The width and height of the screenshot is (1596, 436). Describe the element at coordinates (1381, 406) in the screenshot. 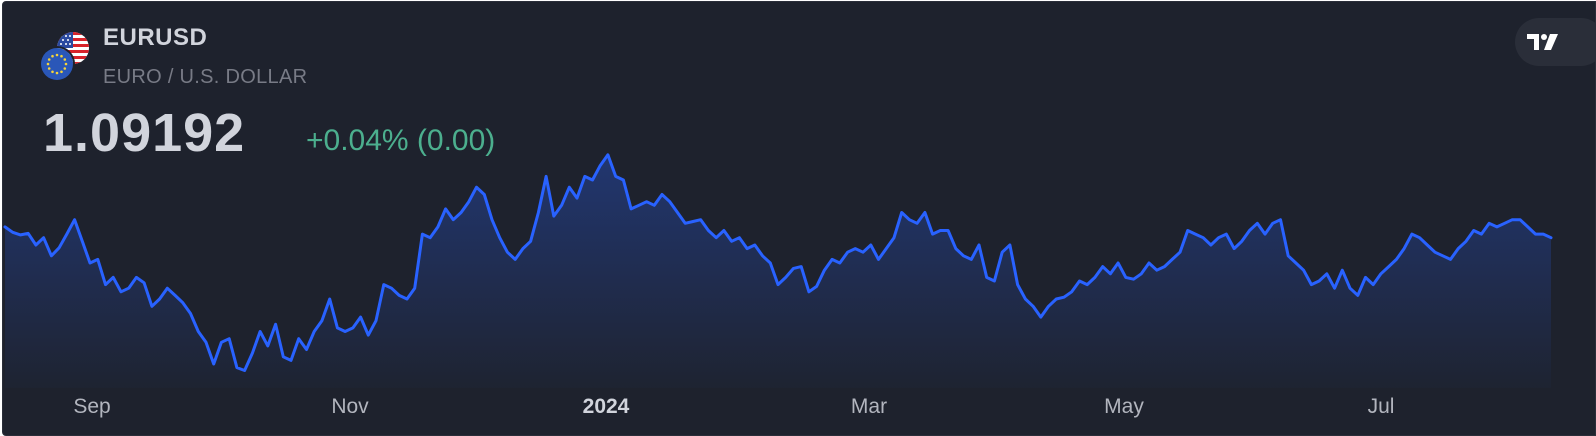

I see `x-tick-label: Jul` at that location.